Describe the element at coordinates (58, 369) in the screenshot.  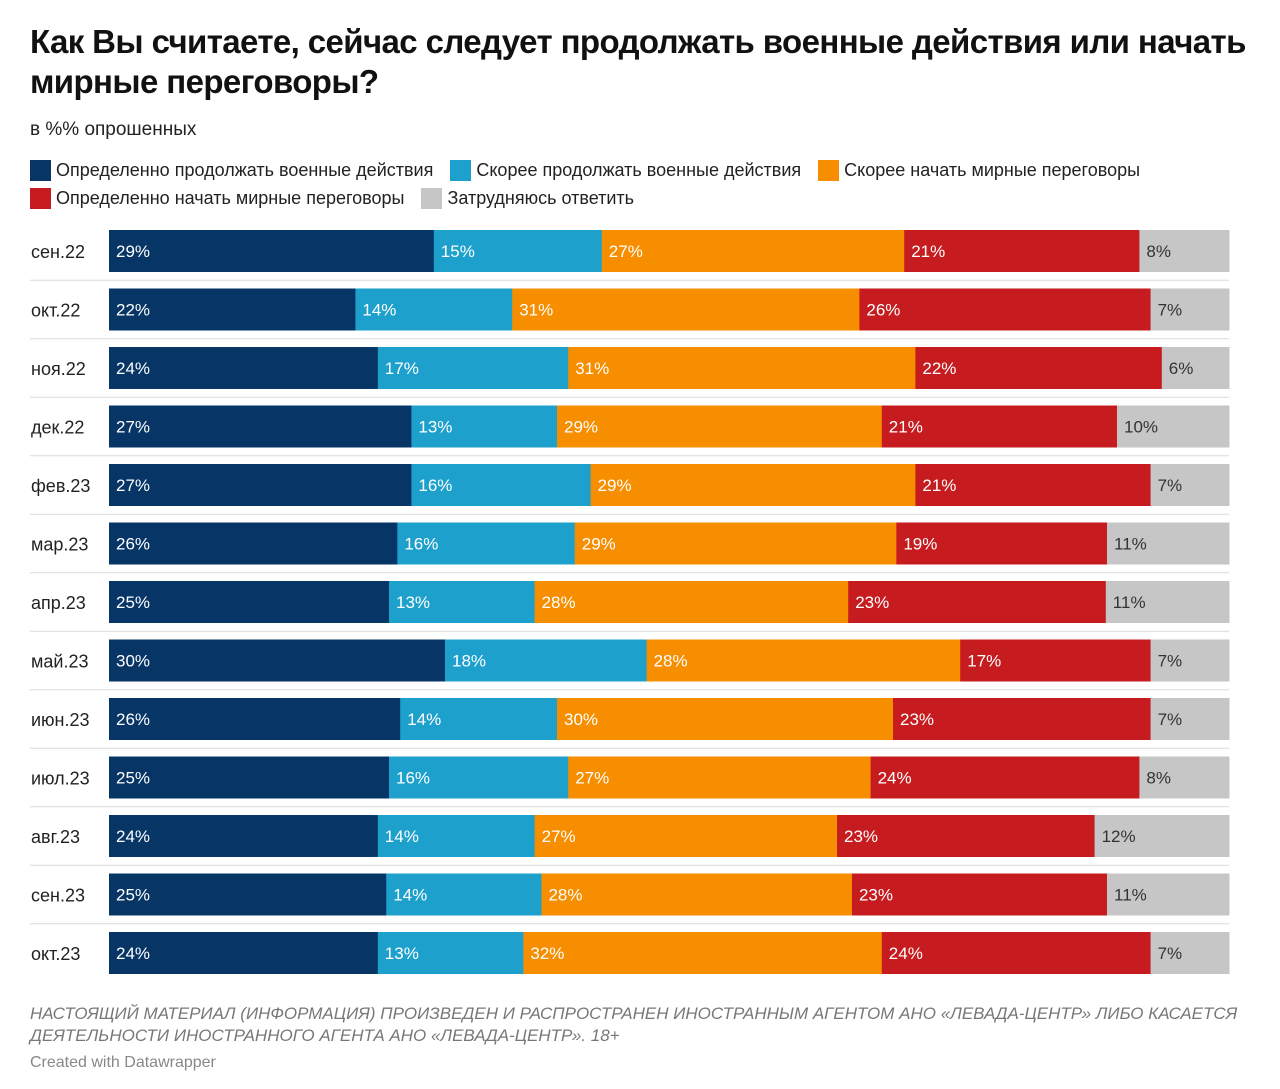
I see `category-label: ноя.22` at that location.